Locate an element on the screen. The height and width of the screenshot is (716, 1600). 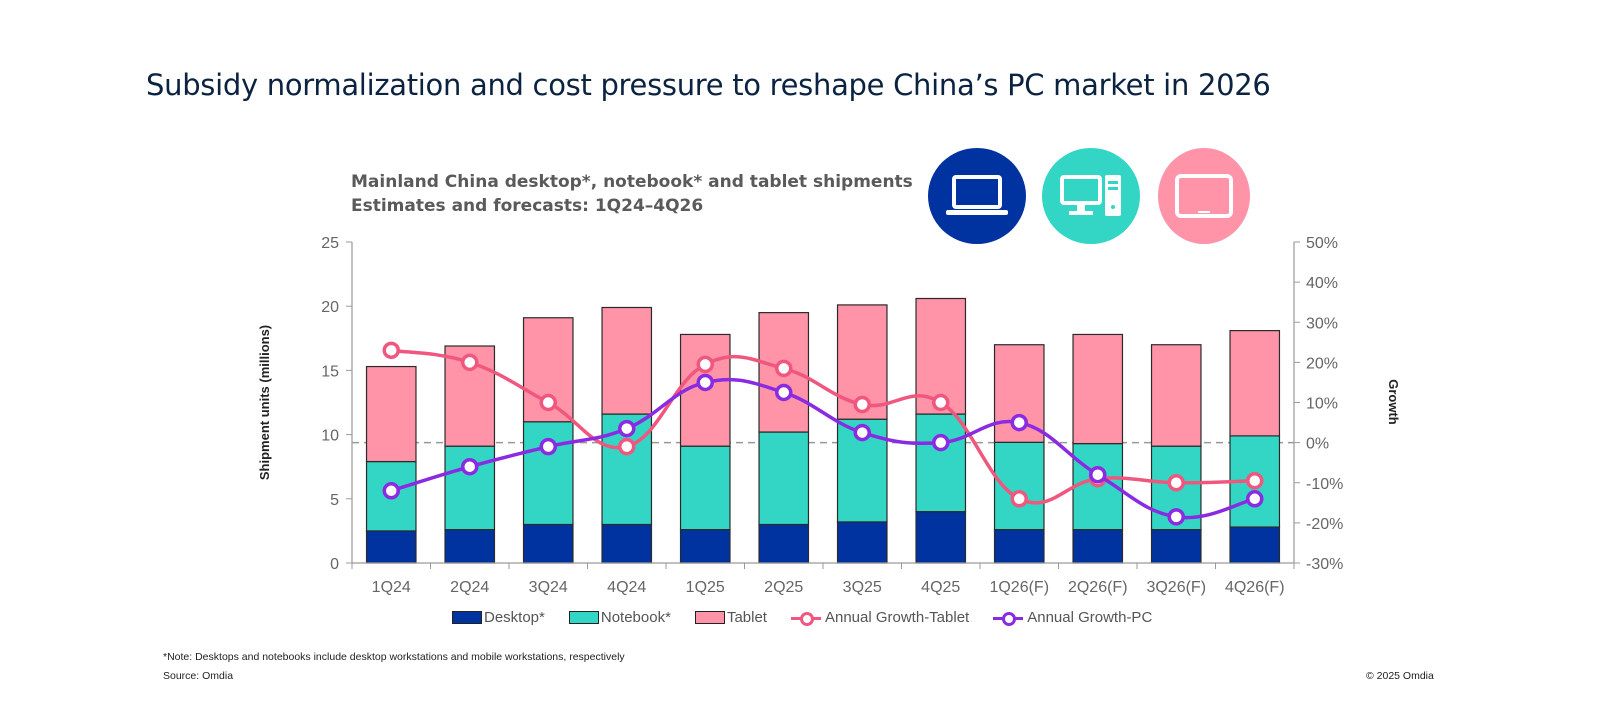
legend-item-growth-tablet: Annual Growth-Tablet is located at coordinates (880, 617).